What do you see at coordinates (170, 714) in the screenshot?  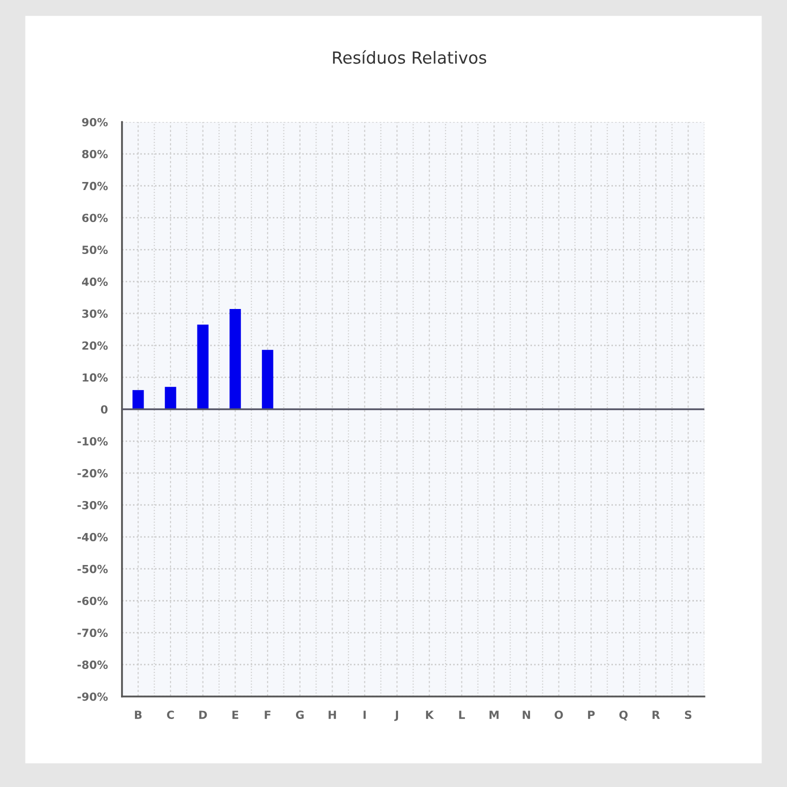 I see `x-tick-label: C` at bounding box center [170, 714].